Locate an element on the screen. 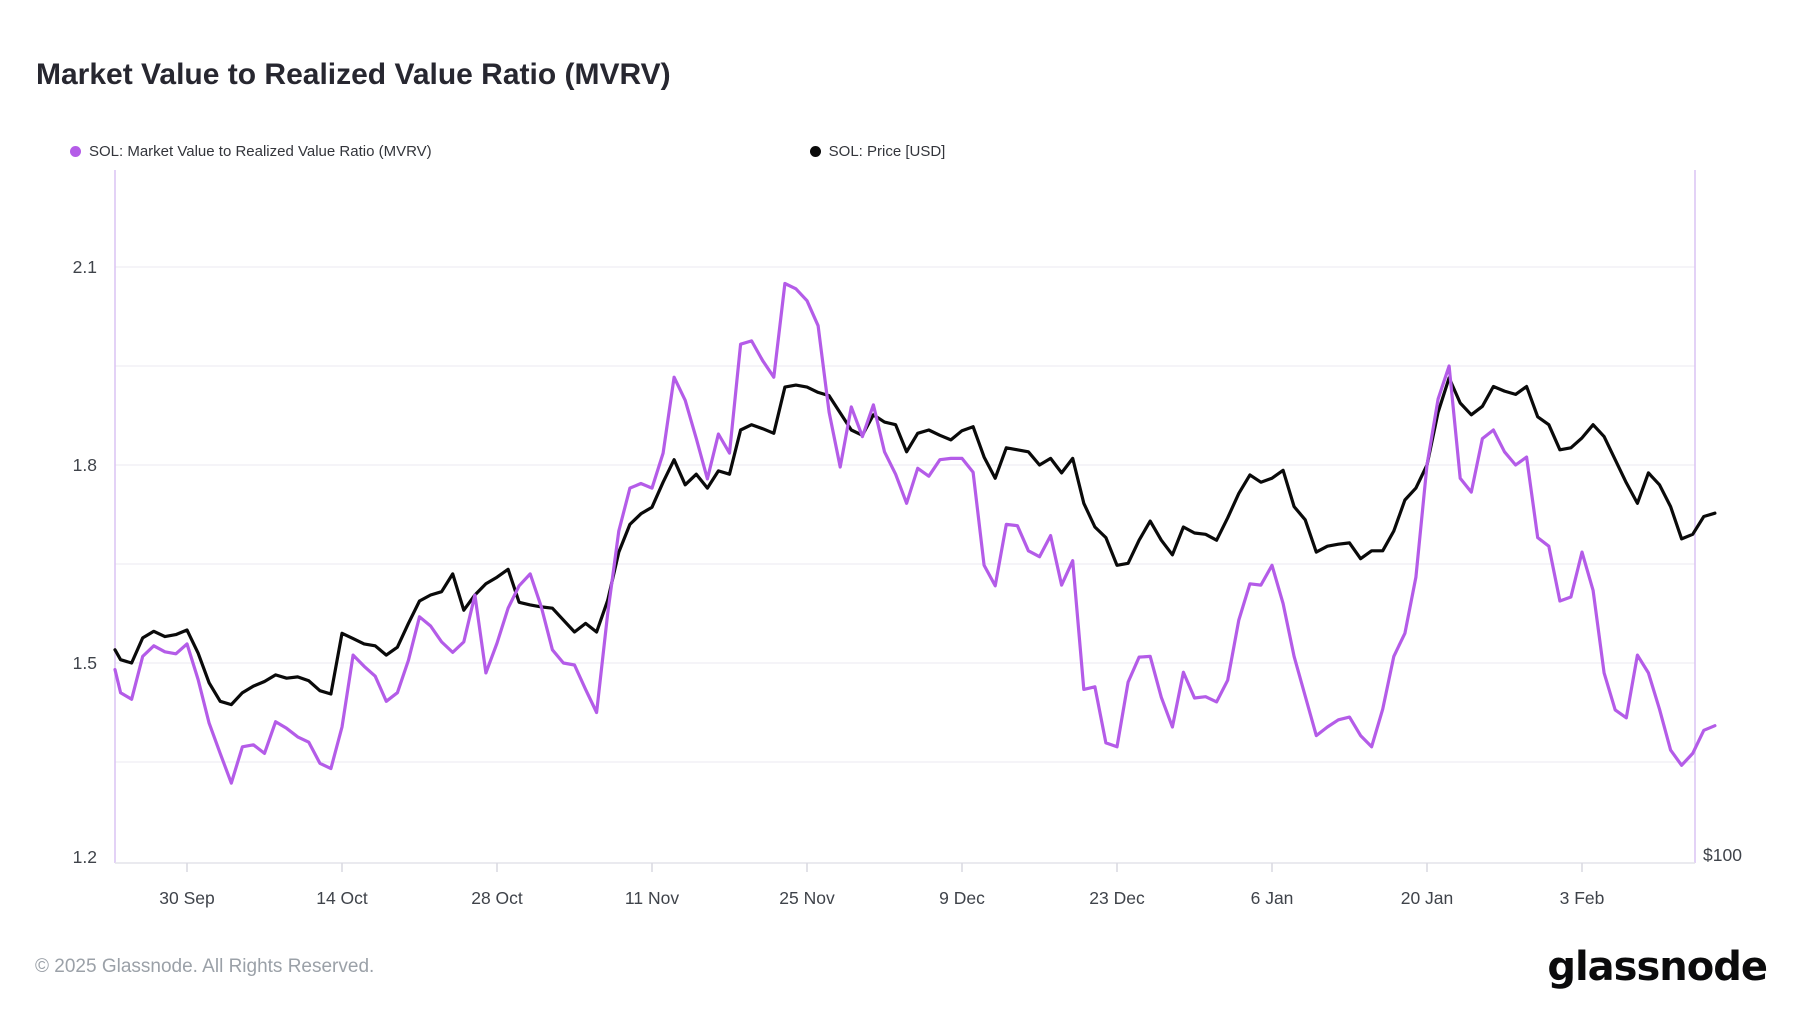 The height and width of the screenshot is (1013, 1800). mvrv-series-dot-icon is located at coordinates (75, 151).